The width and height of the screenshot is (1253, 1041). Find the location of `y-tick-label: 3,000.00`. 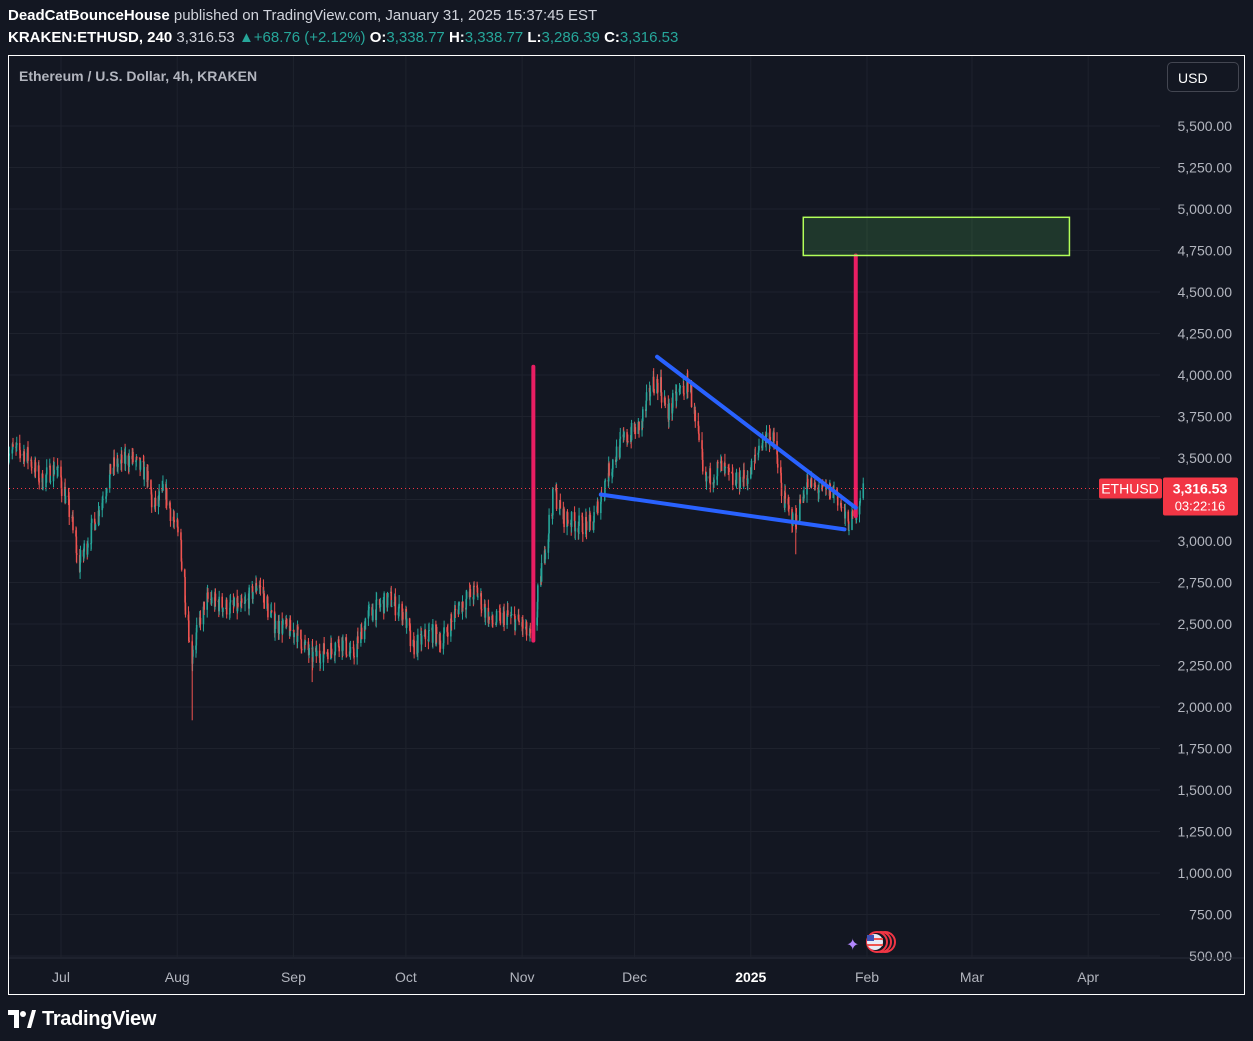

y-tick-label: 3,000.00 is located at coordinates (1205, 541).